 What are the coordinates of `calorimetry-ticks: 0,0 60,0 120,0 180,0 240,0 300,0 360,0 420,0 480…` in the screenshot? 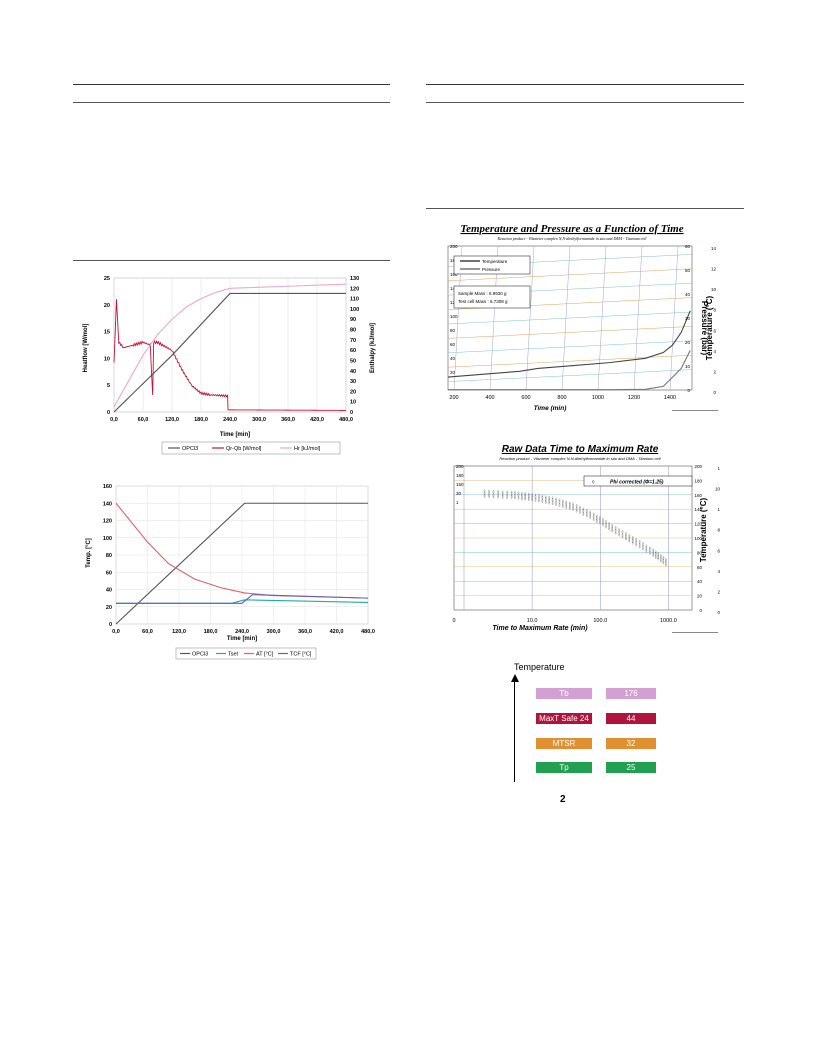 It's located at (231, 349).